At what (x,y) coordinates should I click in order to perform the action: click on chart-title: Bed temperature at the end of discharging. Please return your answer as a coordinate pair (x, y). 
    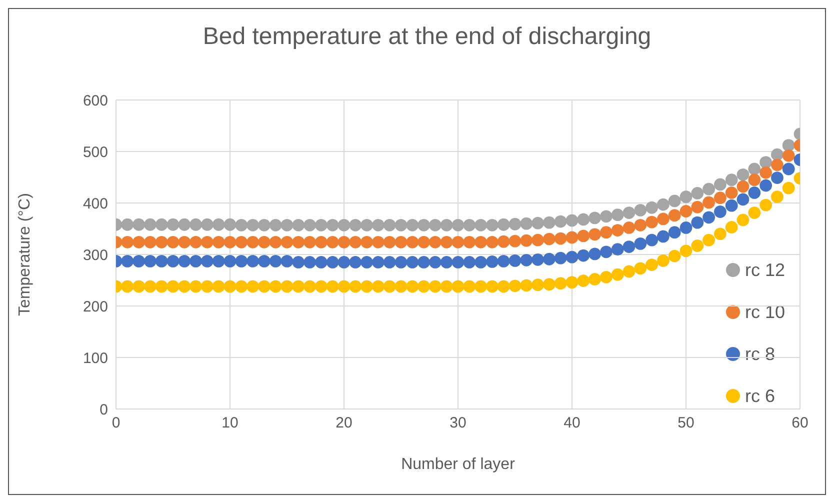
    Looking at the image, I should click on (427, 37).